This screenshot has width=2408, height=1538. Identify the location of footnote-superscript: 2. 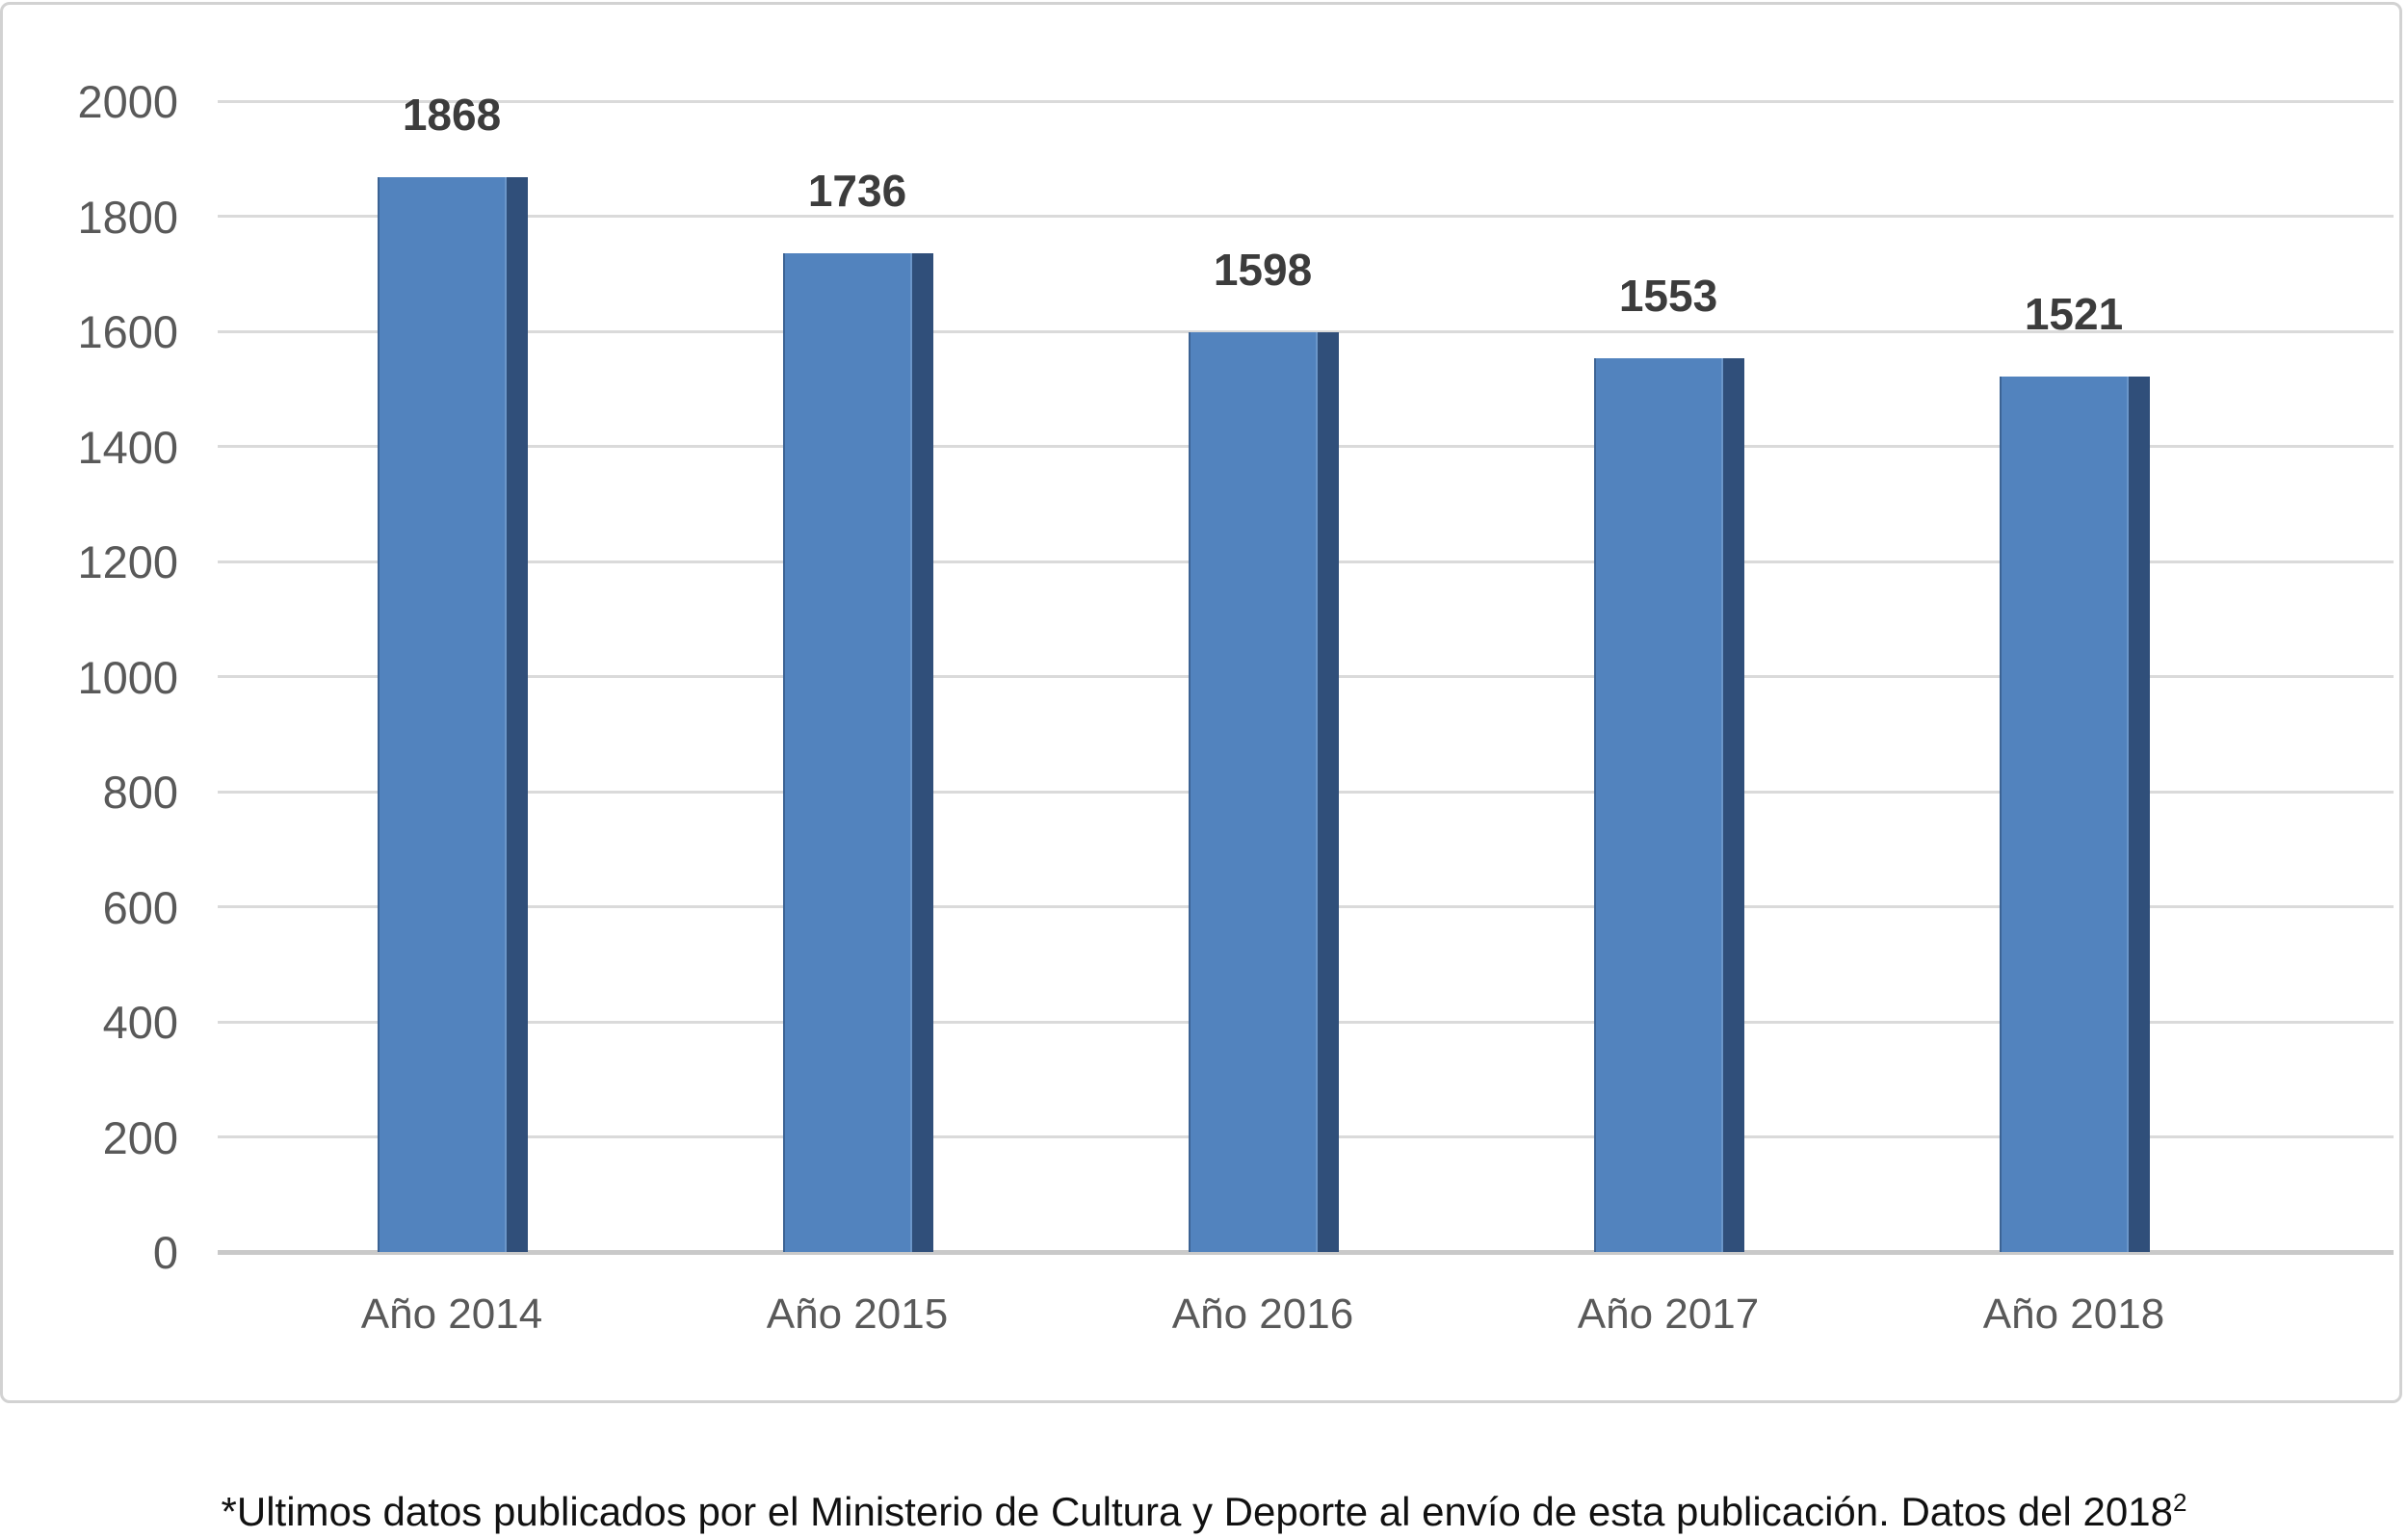
(2180, 1502).